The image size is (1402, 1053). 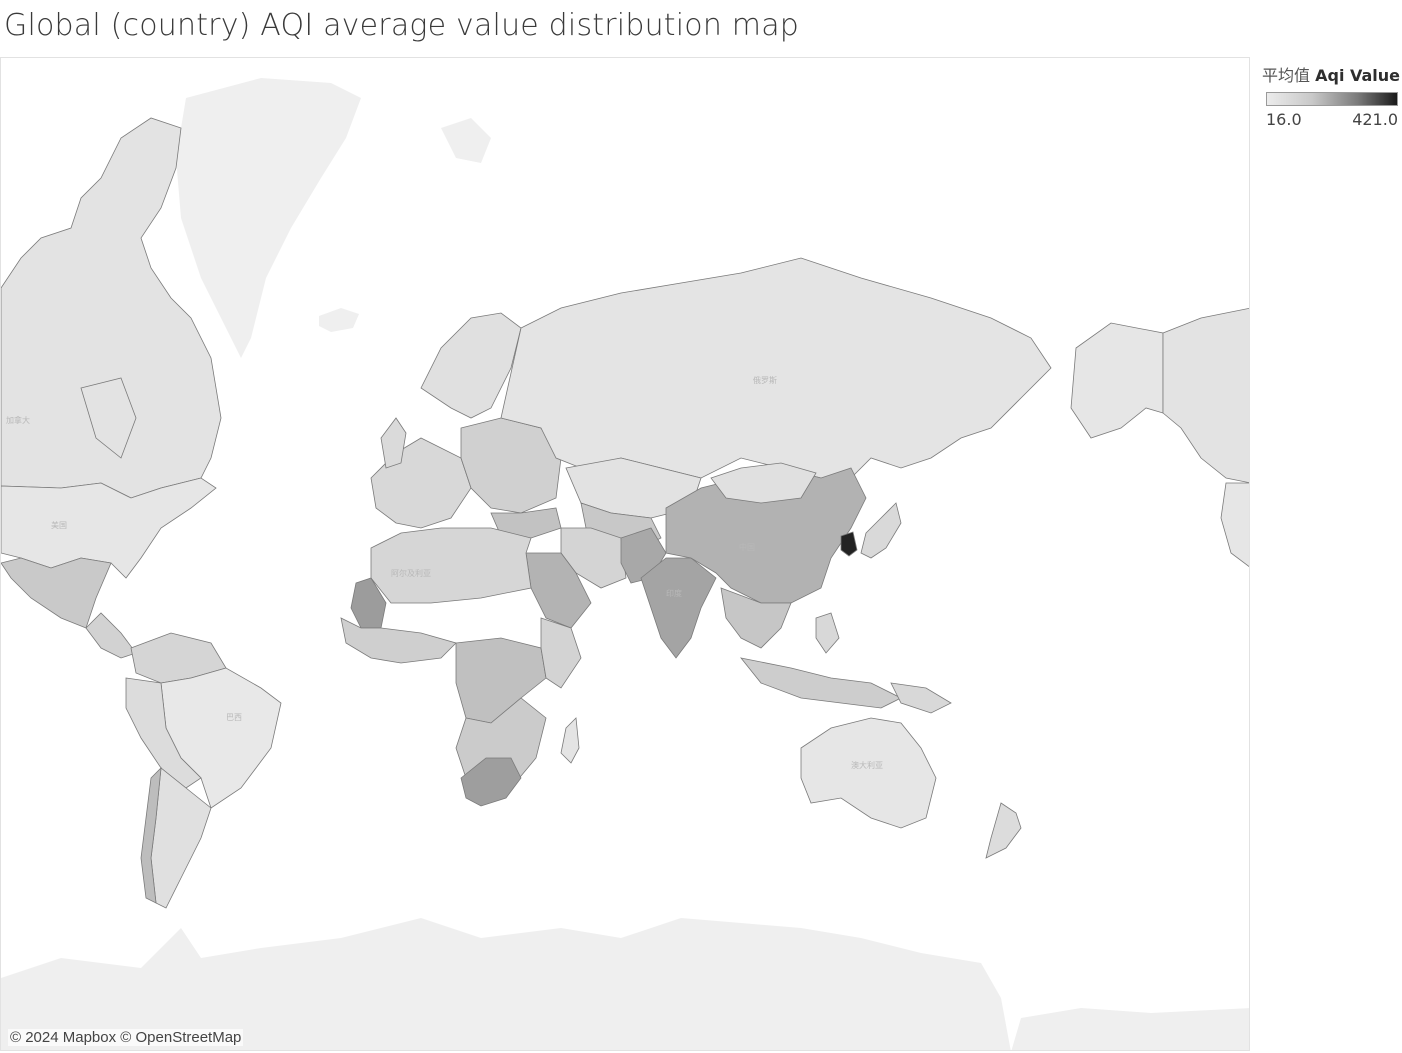 What do you see at coordinates (1284, 119) in the screenshot?
I see `legend-min-label: 16.0` at bounding box center [1284, 119].